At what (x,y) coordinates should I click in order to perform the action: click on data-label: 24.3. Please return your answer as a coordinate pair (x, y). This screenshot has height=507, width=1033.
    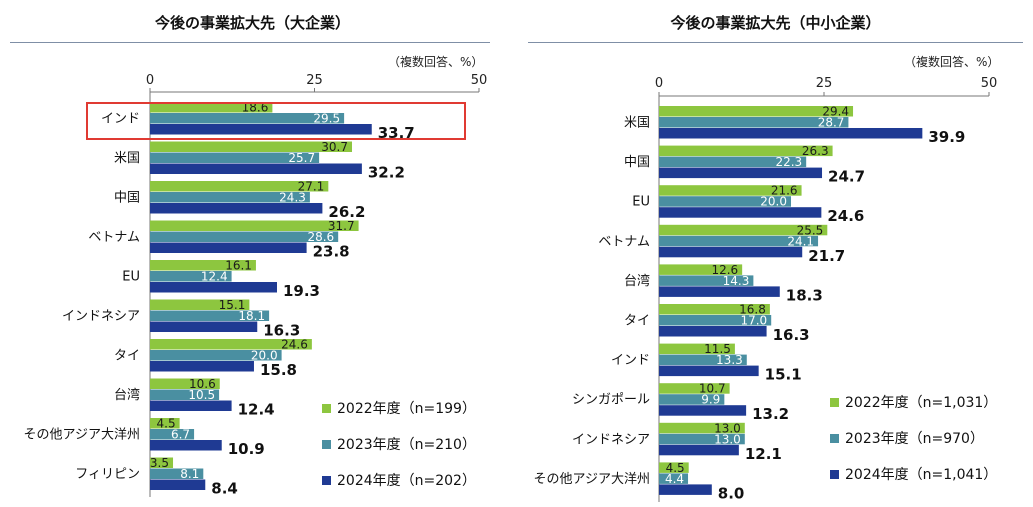
    Looking at the image, I should click on (292, 198).